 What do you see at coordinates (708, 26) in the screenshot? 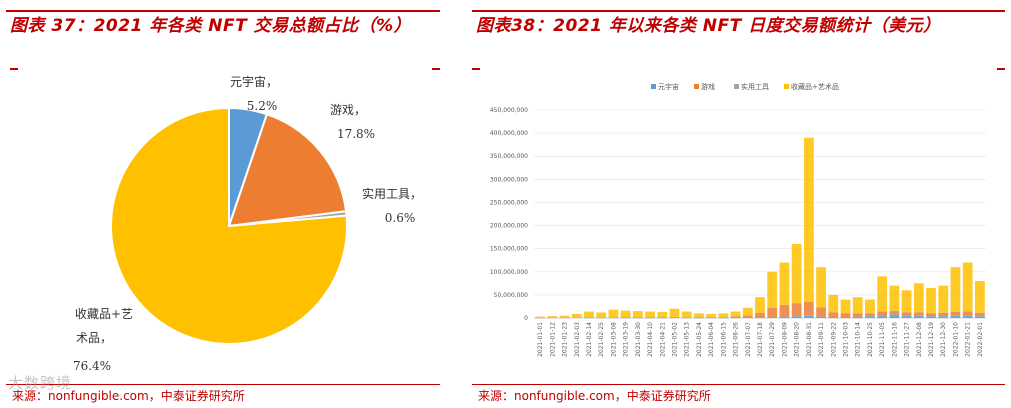
I see `bar-chart-title: 图表38：2021 年以来各类 NFT 日度交易额统计（美元）` at bounding box center [708, 26].